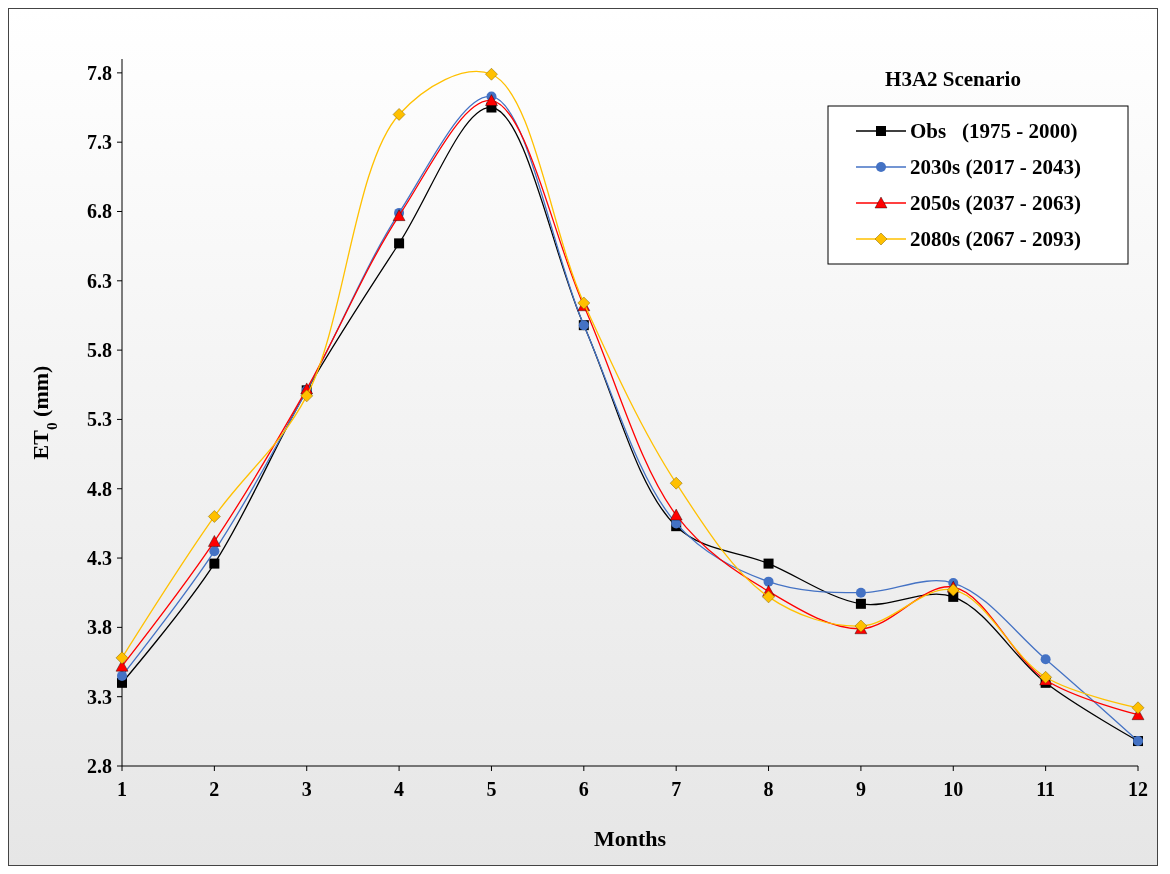  I want to click on x-tick-label: 12, so click(1138, 789).